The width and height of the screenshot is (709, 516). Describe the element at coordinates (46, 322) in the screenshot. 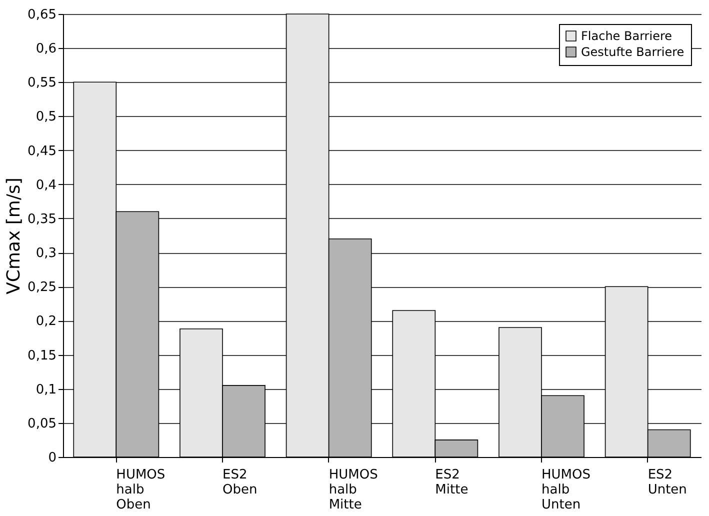

I see `y-tick-label: 0,2` at that location.